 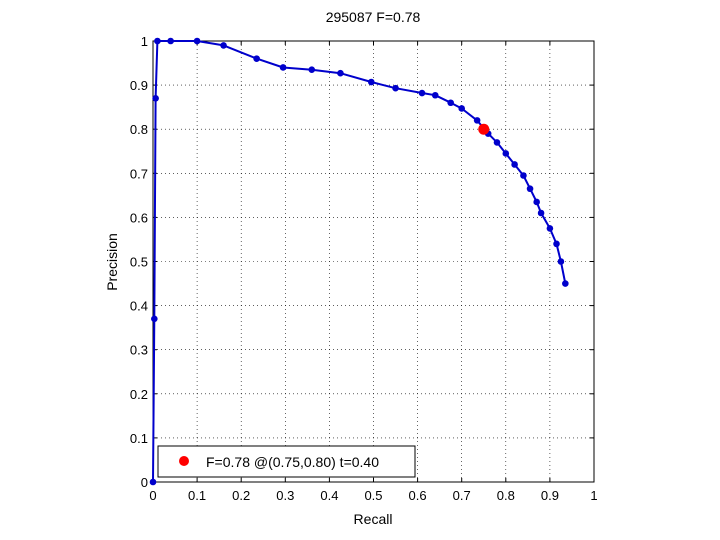 What do you see at coordinates (139, 394) in the screenshot?
I see `y-tick-label: 0.2` at bounding box center [139, 394].